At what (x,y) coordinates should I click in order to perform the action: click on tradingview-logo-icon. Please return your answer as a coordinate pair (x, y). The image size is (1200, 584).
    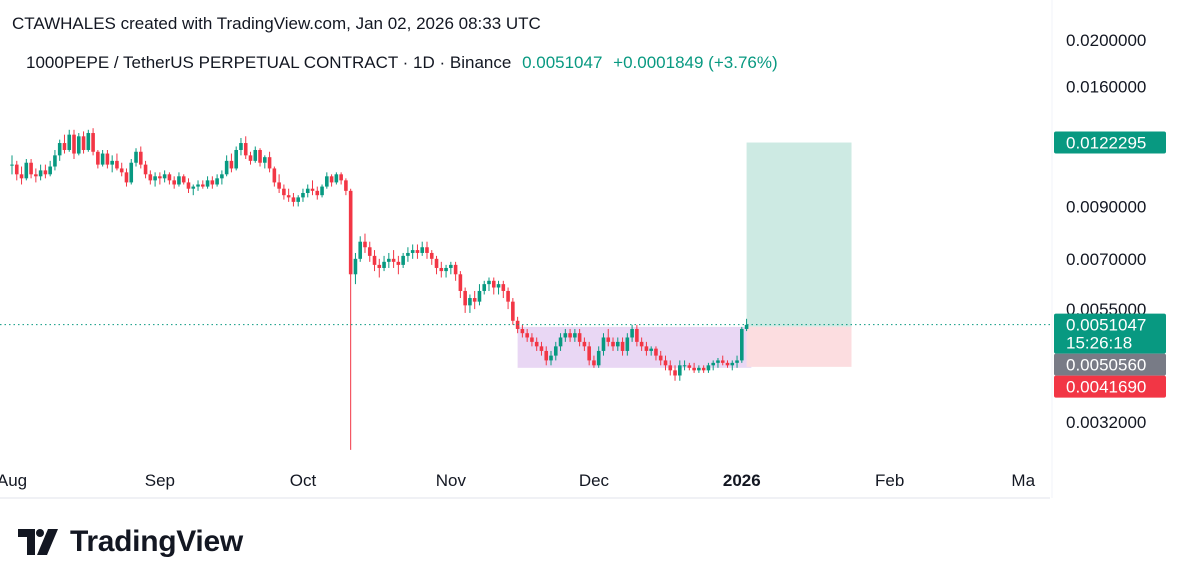
    Looking at the image, I should click on (38, 542).